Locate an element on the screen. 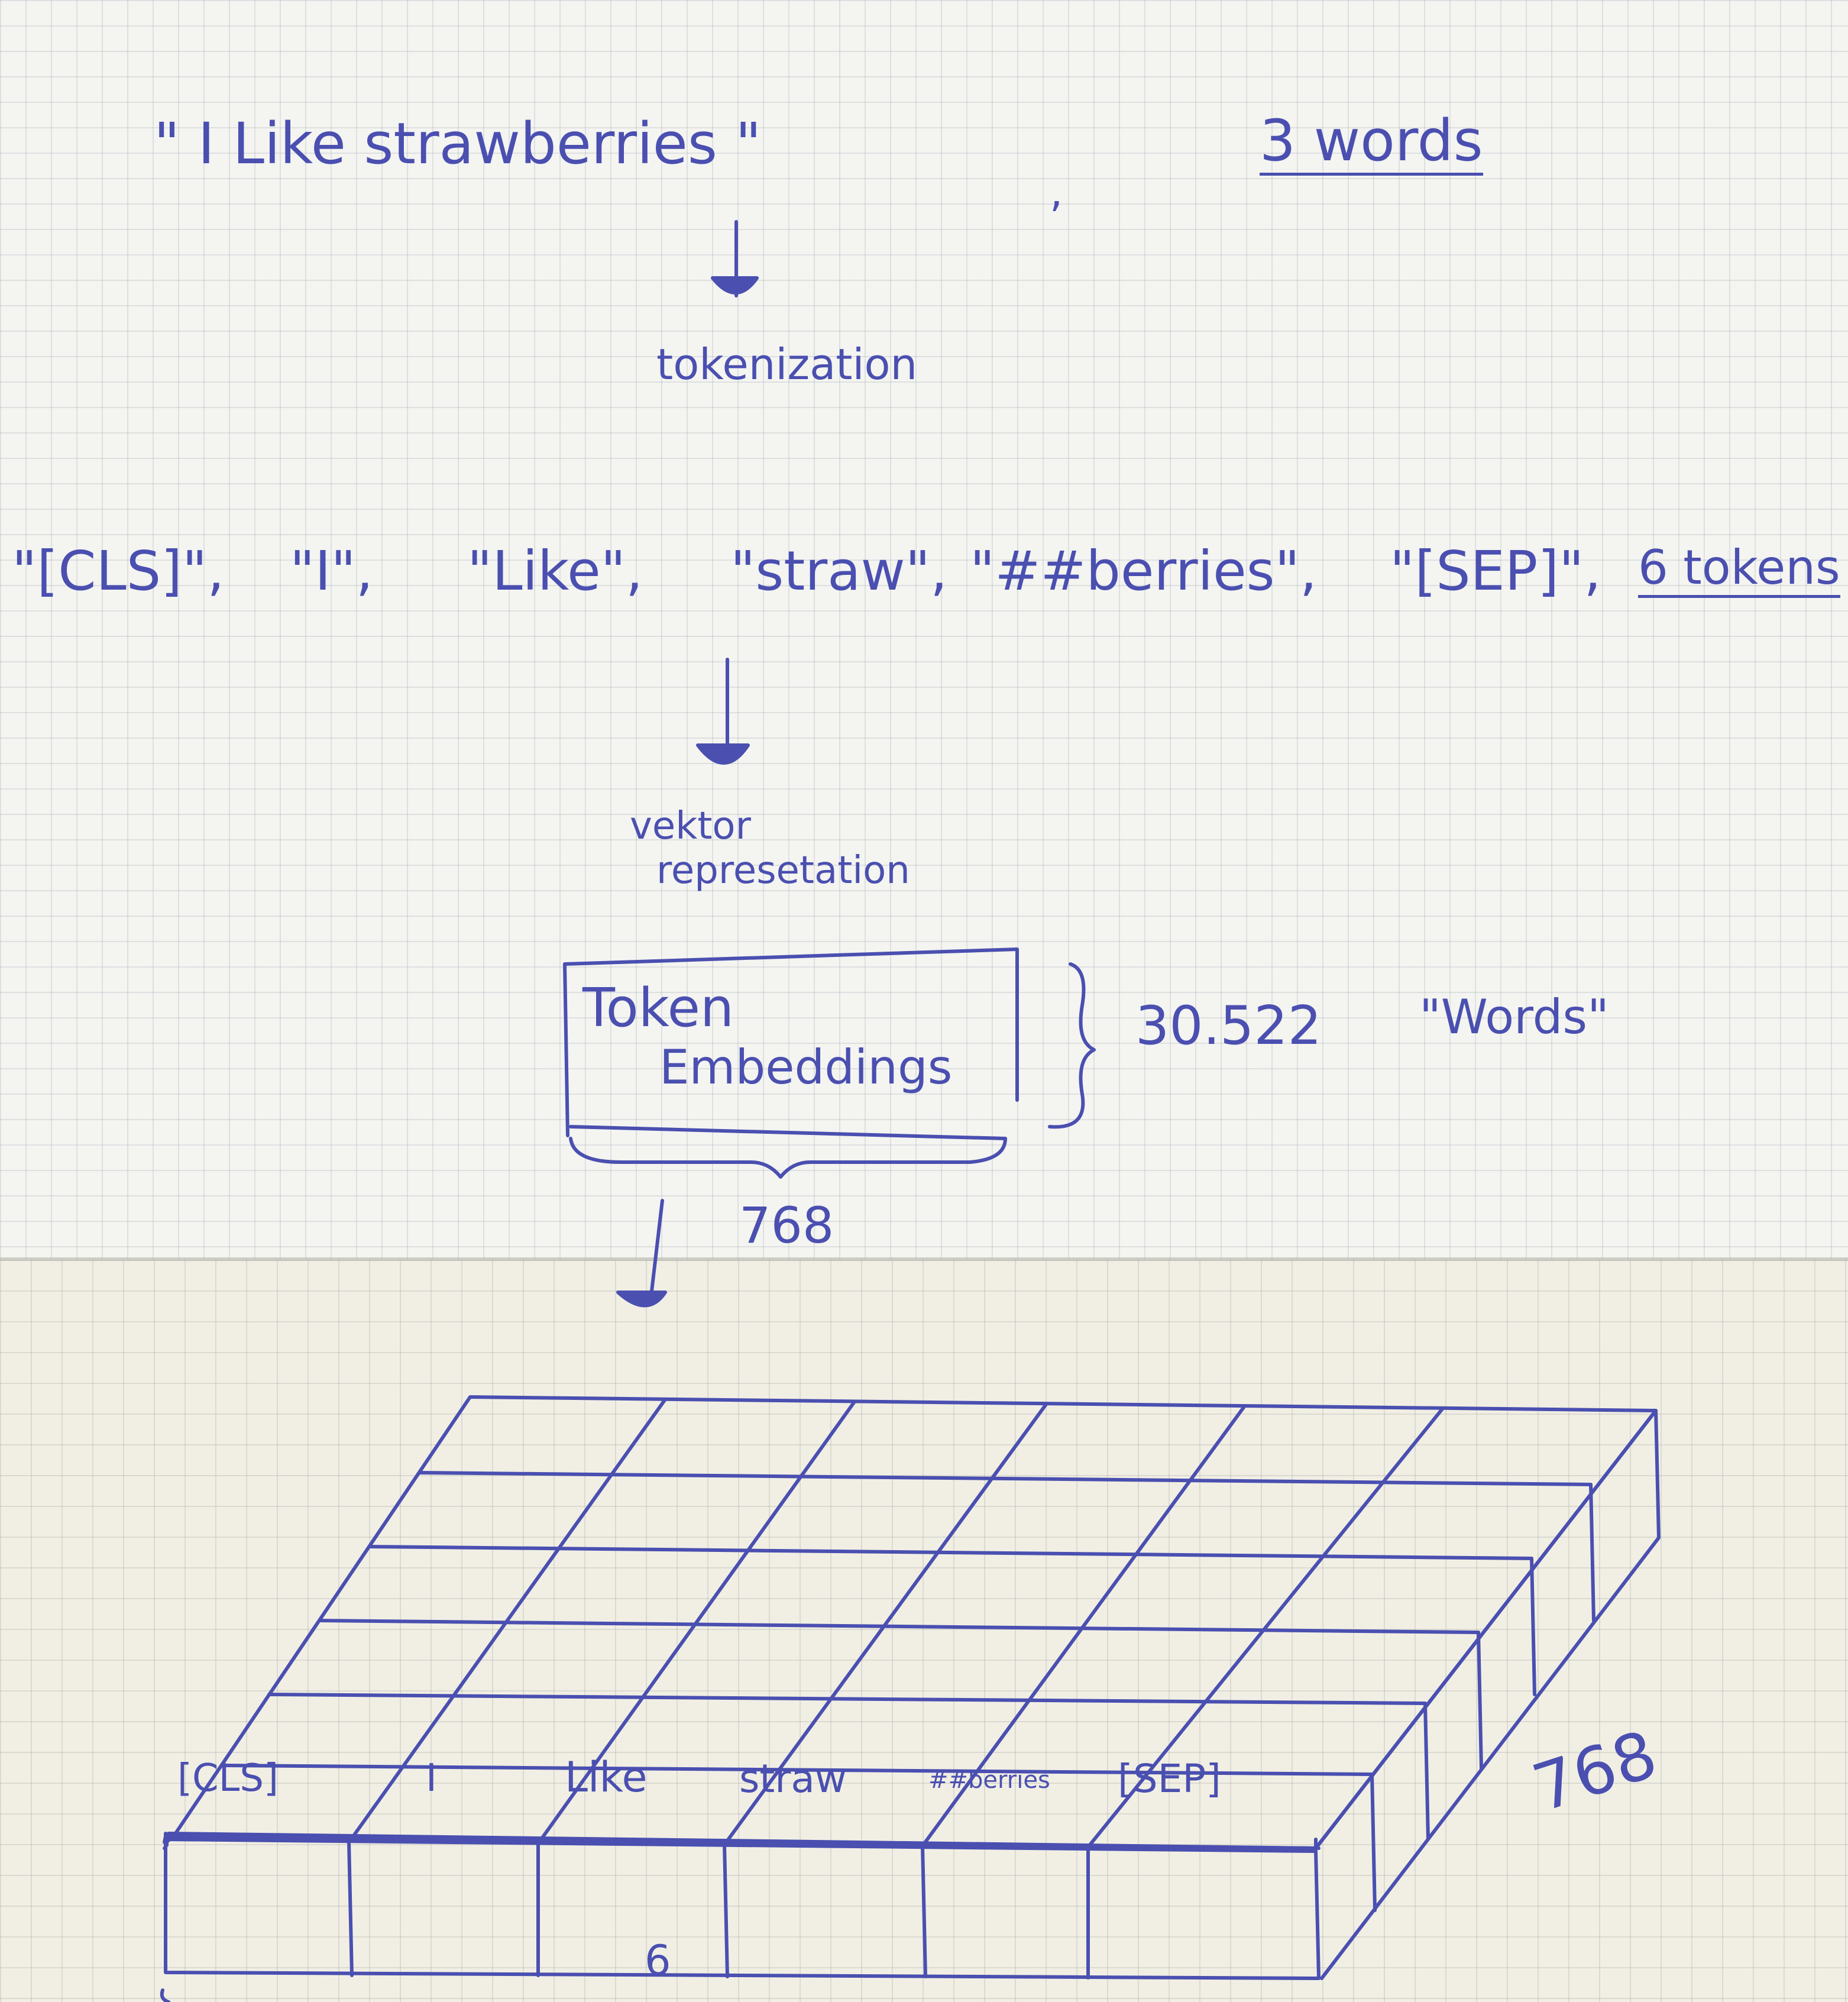  token-count: 6 tokens is located at coordinates (1739, 571).